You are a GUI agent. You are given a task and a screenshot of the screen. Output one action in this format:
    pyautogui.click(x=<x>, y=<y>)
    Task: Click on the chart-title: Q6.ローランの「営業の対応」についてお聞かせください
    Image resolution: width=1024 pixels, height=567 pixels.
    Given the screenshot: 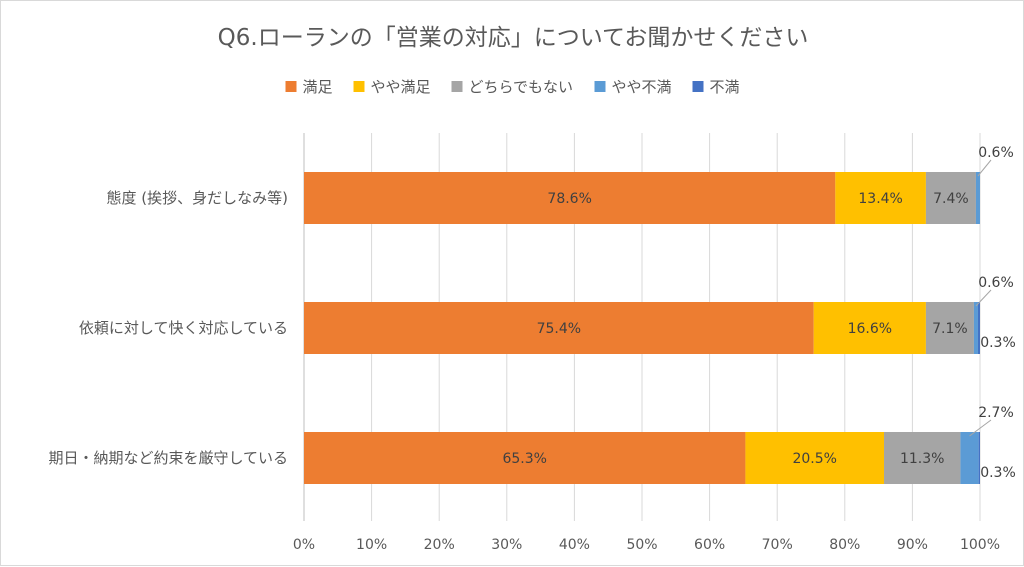 What is the action you would take?
    pyautogui.click(x=513, y=38)
    